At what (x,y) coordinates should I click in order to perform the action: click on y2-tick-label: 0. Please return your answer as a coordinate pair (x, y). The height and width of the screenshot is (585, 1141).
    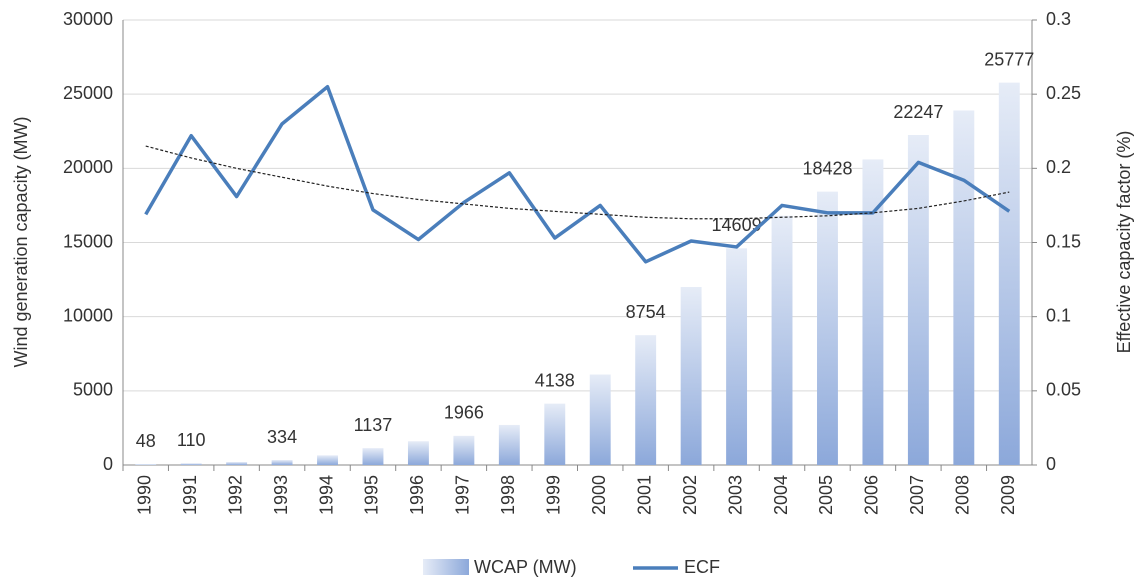
    Looking at the image, I should click on (1051, 464).